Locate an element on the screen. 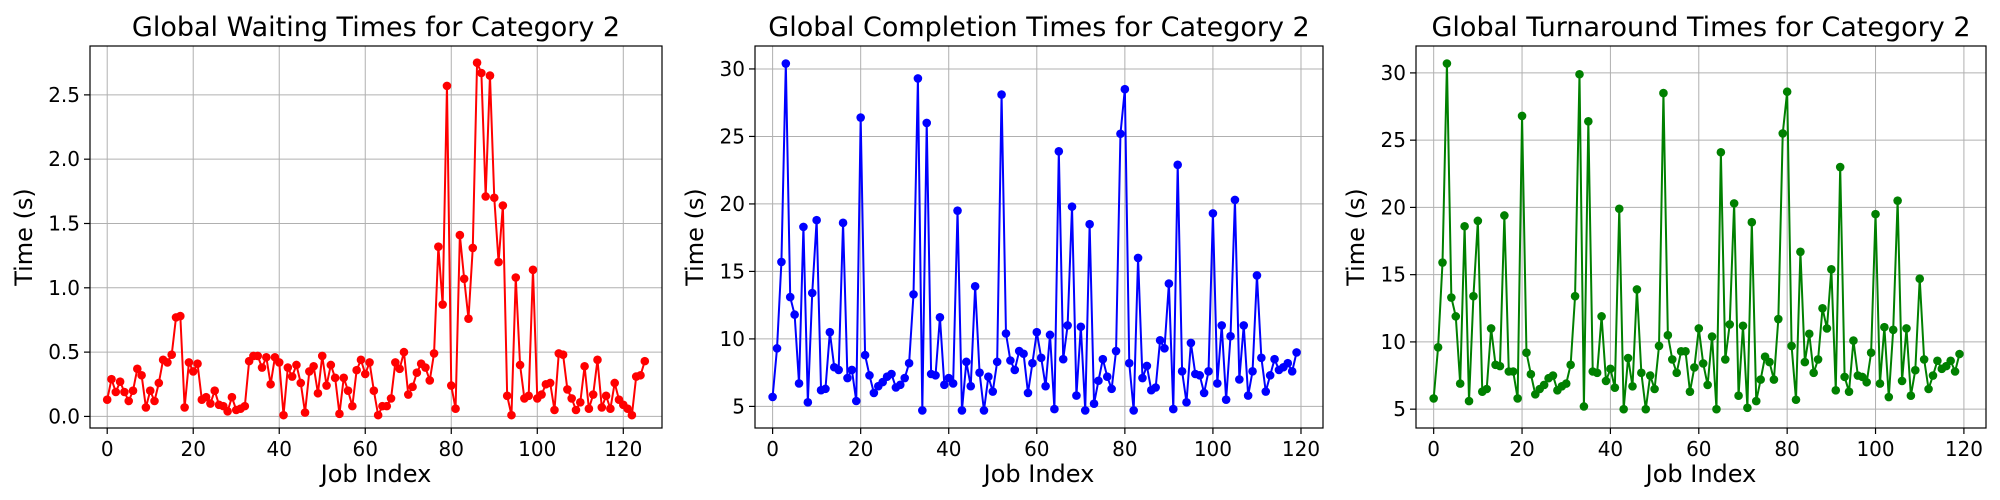 The height and width of the screenshot is (500, 2000). y-tick-label: 10 is located at coordinates (732, 339).